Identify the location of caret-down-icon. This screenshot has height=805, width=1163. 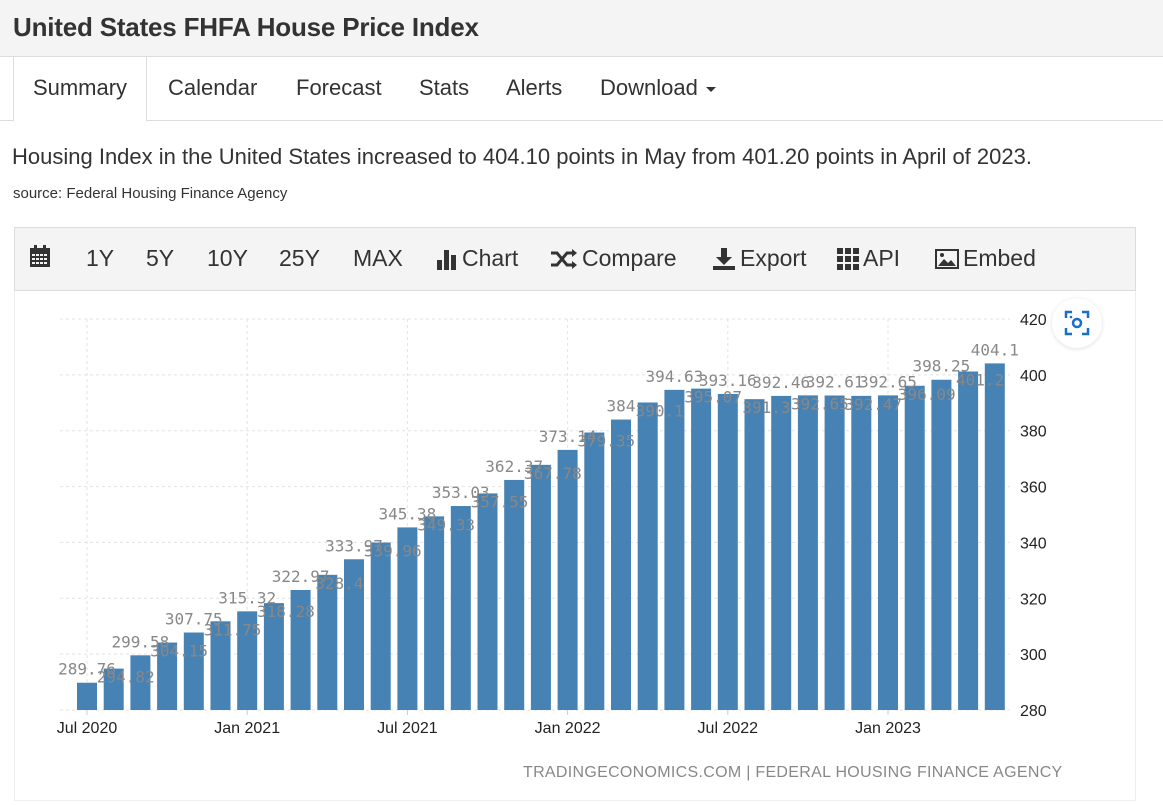
(710, 89).